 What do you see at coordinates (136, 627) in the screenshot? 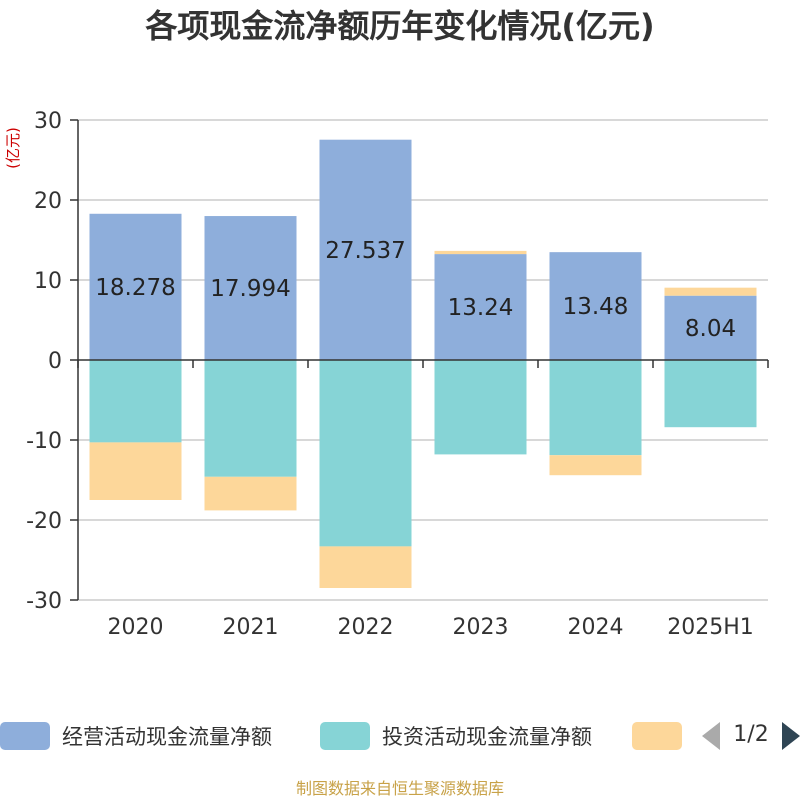
I see `x-tick-label: 2020` at bounding box center [136, 627].